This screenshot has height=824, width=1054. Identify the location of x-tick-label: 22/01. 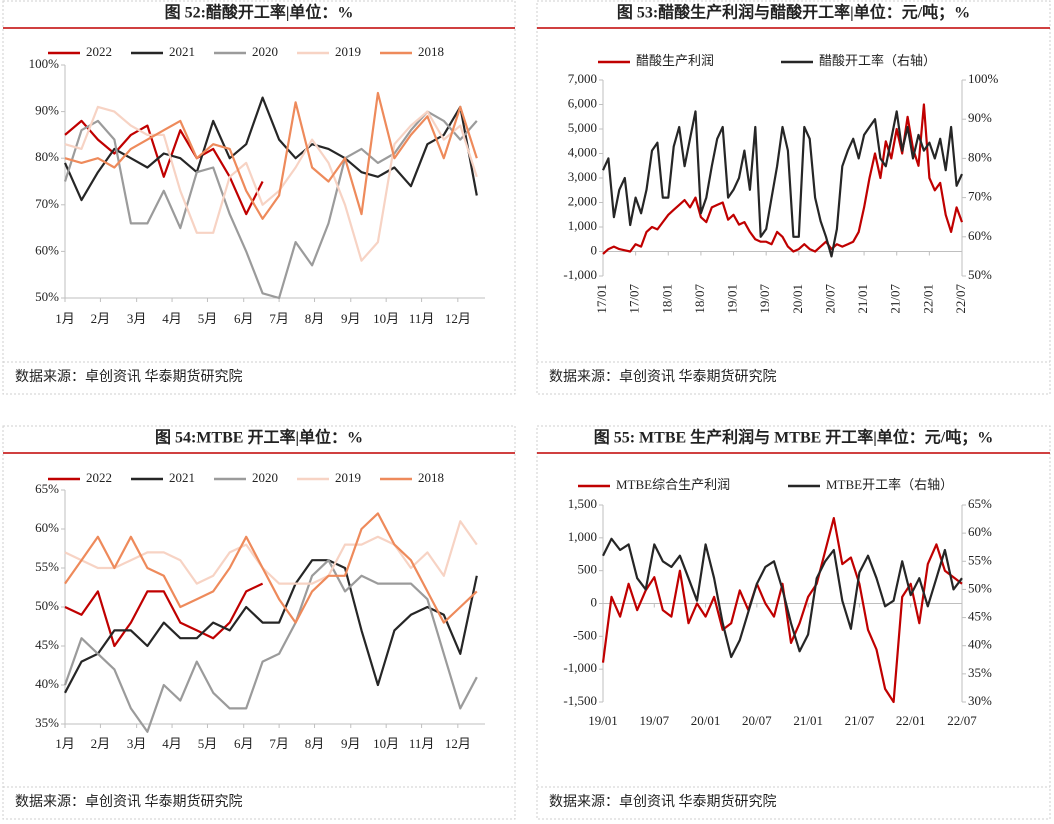
(911, 720).